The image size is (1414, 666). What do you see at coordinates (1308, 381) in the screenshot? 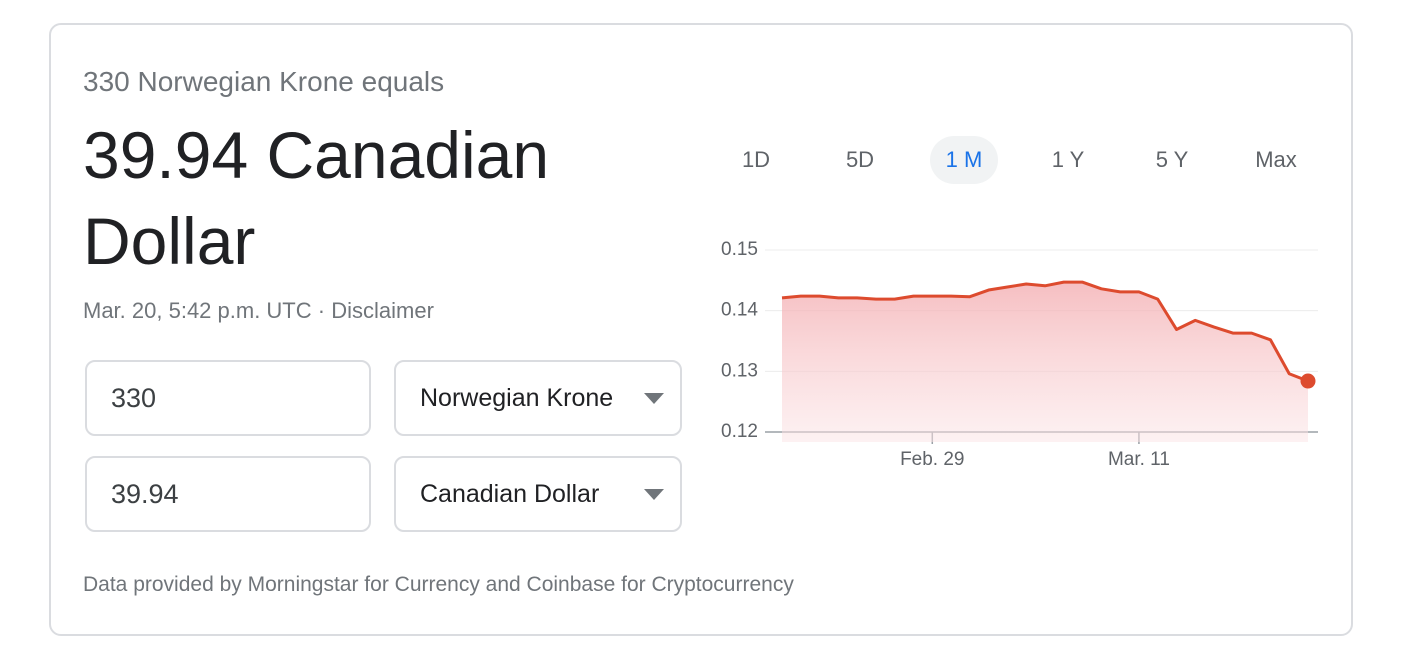
I see `end-dot` at bounding box center [1308, 381].